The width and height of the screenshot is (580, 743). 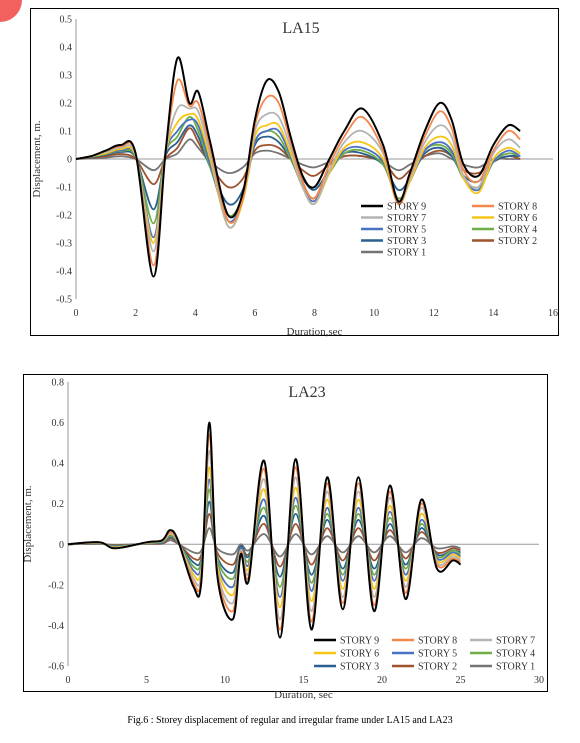 I want to click on x-axis-label: Duration,sec, so click(x=315, y=332).